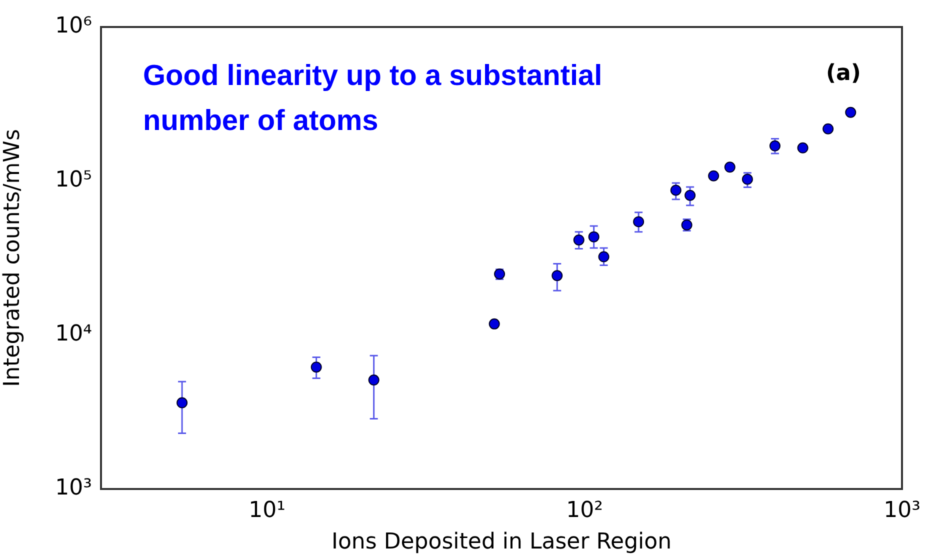 This screenshot has height=556, width=928. Describe the element at coordinates (267, 510) in the screenshot. I see `x-tick-label: 10¹` at that location.